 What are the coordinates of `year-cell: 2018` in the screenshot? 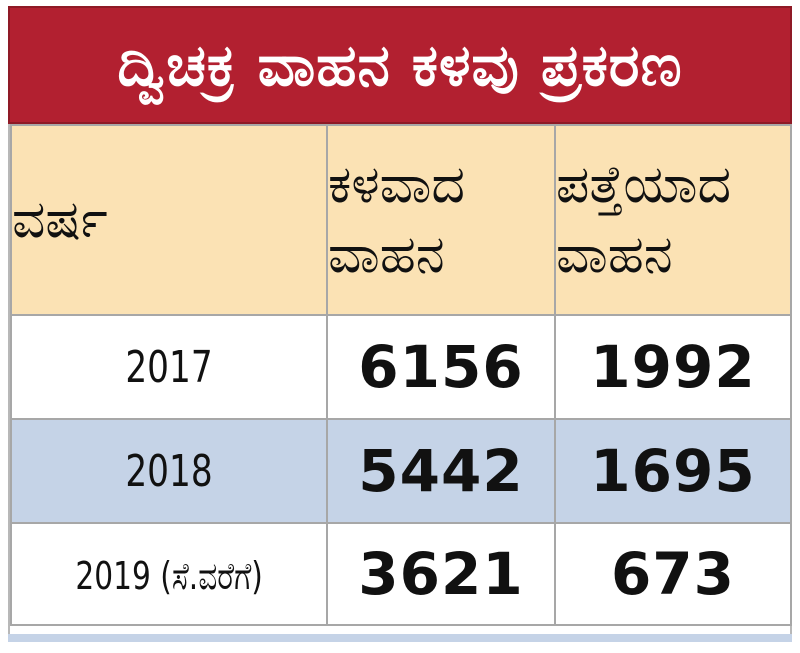 It's located at (169, 471).